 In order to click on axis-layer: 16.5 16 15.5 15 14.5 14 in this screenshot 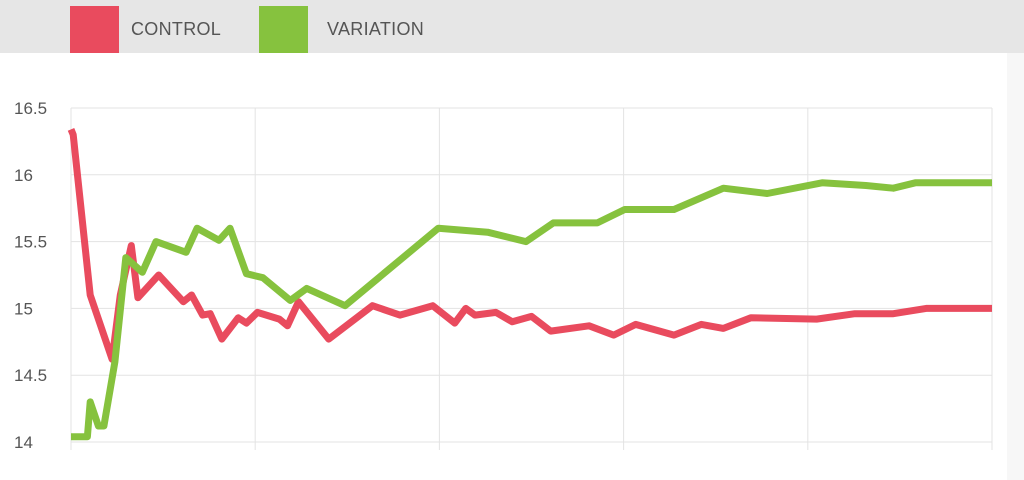, I will do `click(30, 275)`.